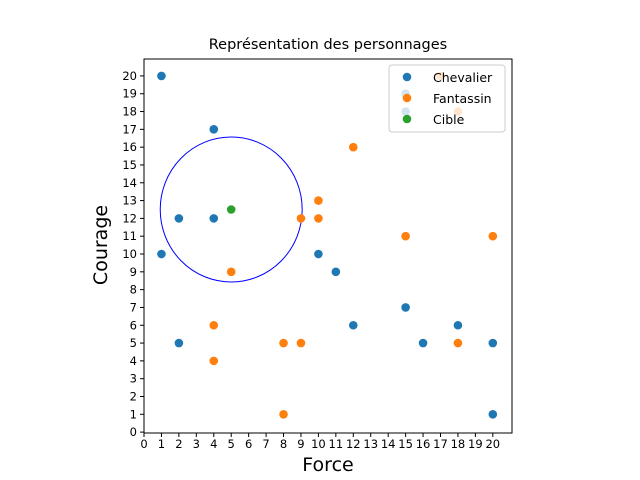 Image resolution: width=640 pixels, height=480 pixels. Describe the element at coordinates (129, 129) in the screenshot. I see `y-tick-label: 17` at that location.